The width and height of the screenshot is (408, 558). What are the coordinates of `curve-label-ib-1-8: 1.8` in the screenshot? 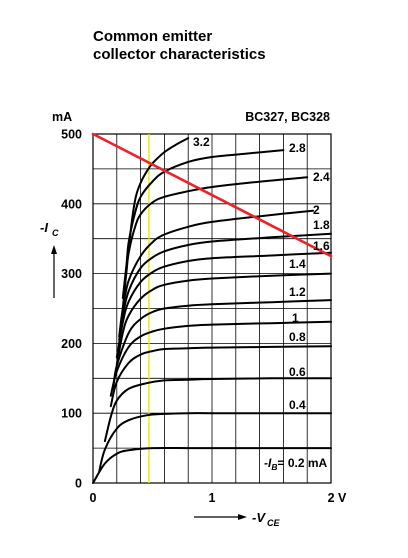 It's located at (321, 225).